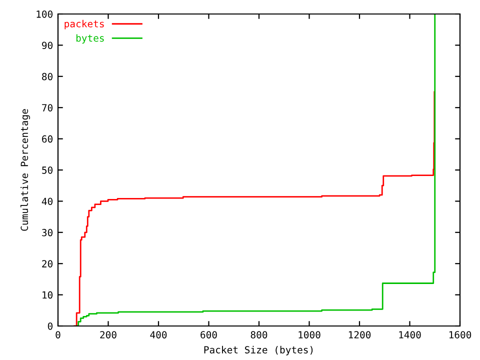 The image size is (480, 360). I want to click on x-tick-label: 200, so click(108, 334).